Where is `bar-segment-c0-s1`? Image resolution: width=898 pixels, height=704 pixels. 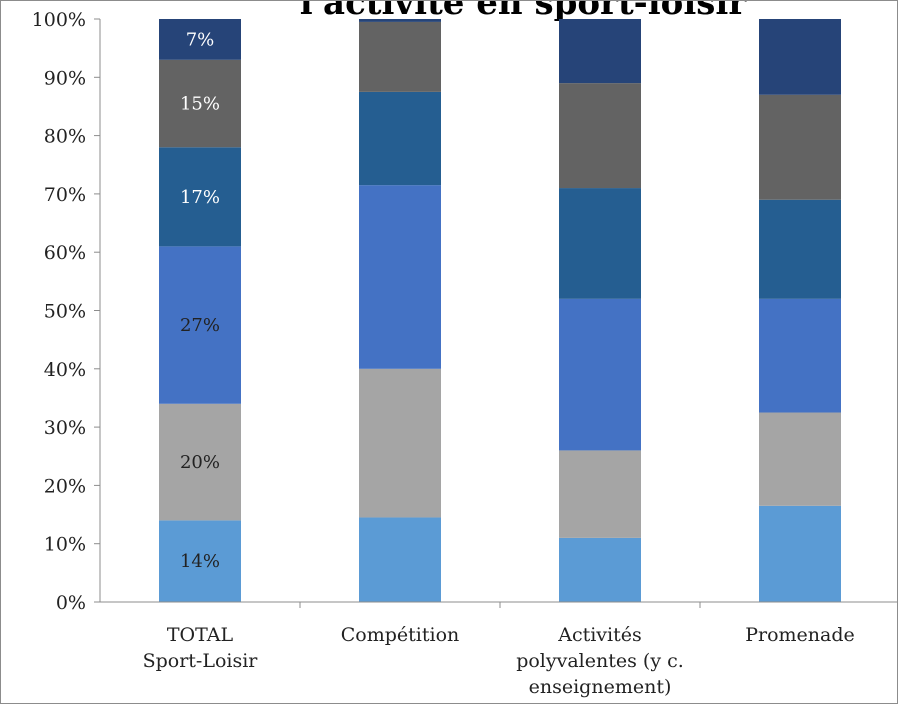
bar-segment-c0-s1 is located at coordinates (200, 462).